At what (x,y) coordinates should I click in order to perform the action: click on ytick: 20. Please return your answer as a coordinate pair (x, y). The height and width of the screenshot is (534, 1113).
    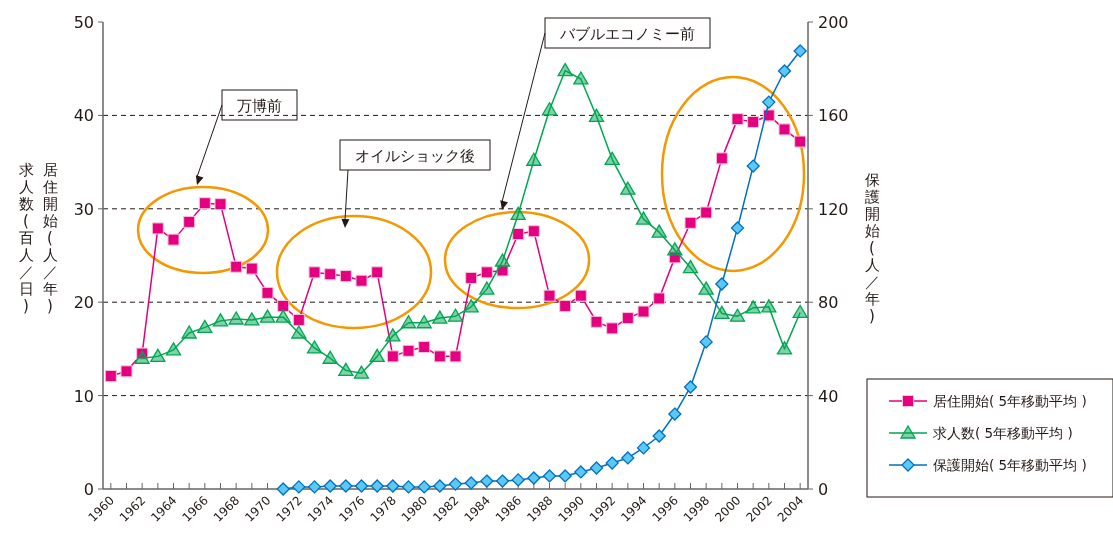
    Looking at the image, I should click on (83, 303).